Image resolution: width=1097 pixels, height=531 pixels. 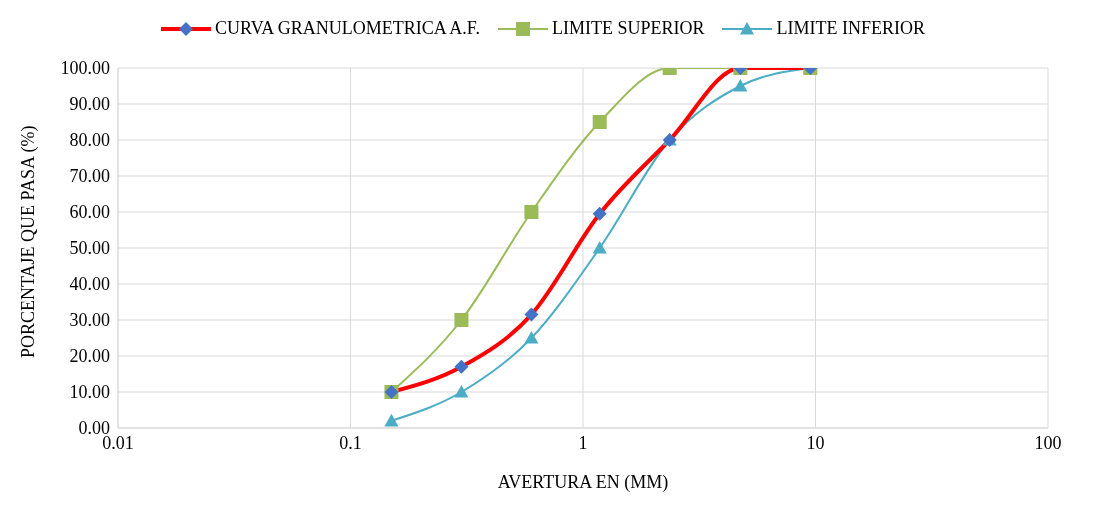 I want to click on x-tick-label: 1, so click(x=583, y=442).